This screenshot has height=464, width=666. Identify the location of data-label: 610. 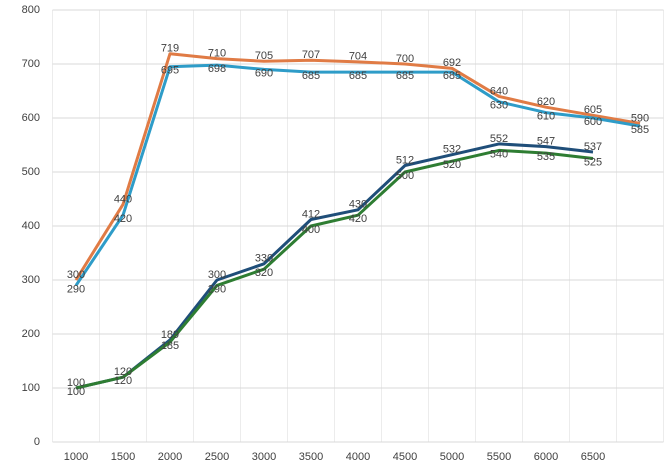
(546, 117).